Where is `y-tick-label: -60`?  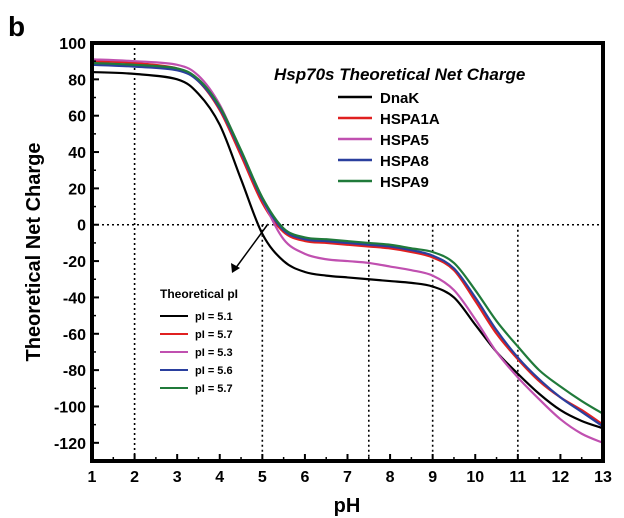 y-tick-label: -60 is located at coordinates (74, 335).